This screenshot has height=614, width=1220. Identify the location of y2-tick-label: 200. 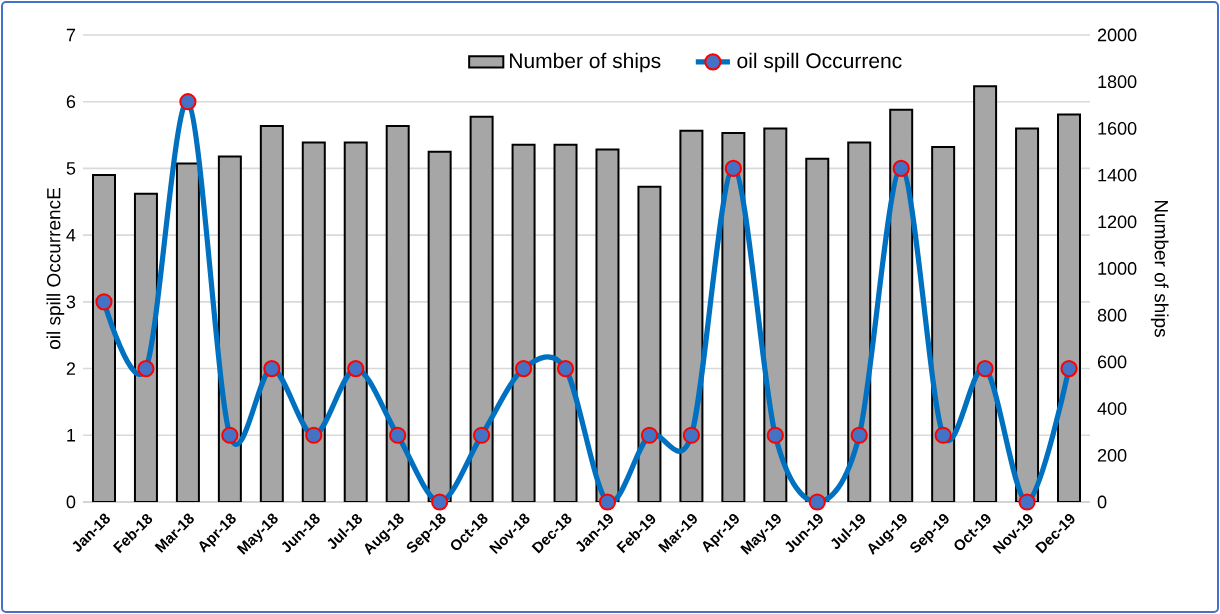
(1112, 455).